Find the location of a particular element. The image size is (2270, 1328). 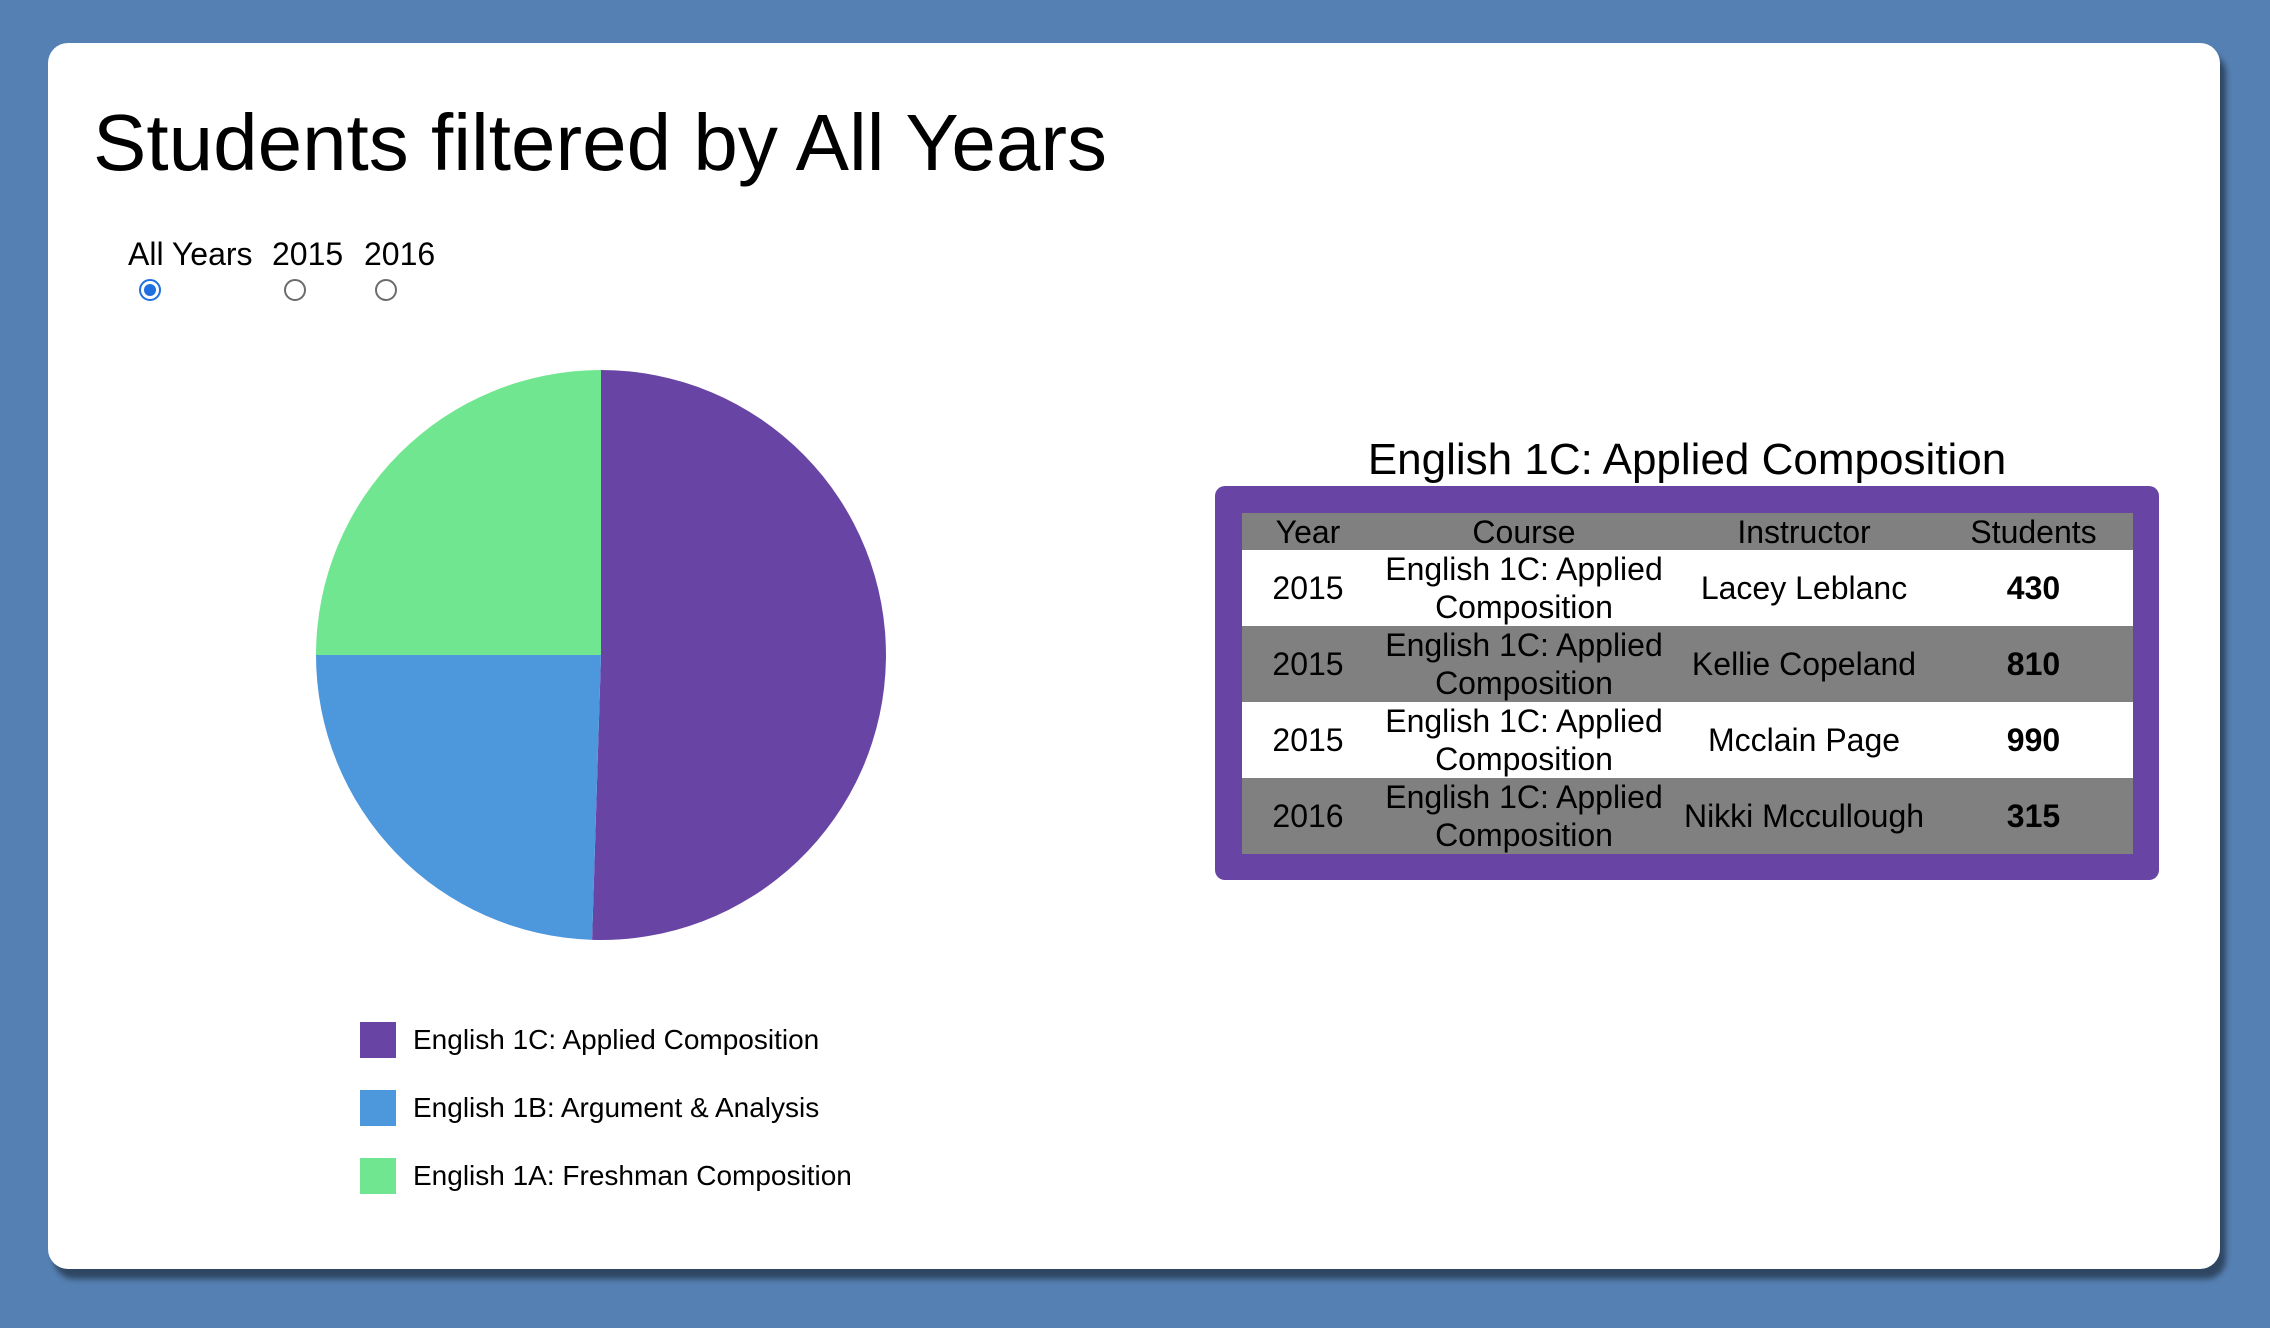

header-instructor: Instructor is located at coordinates (1804, 531).